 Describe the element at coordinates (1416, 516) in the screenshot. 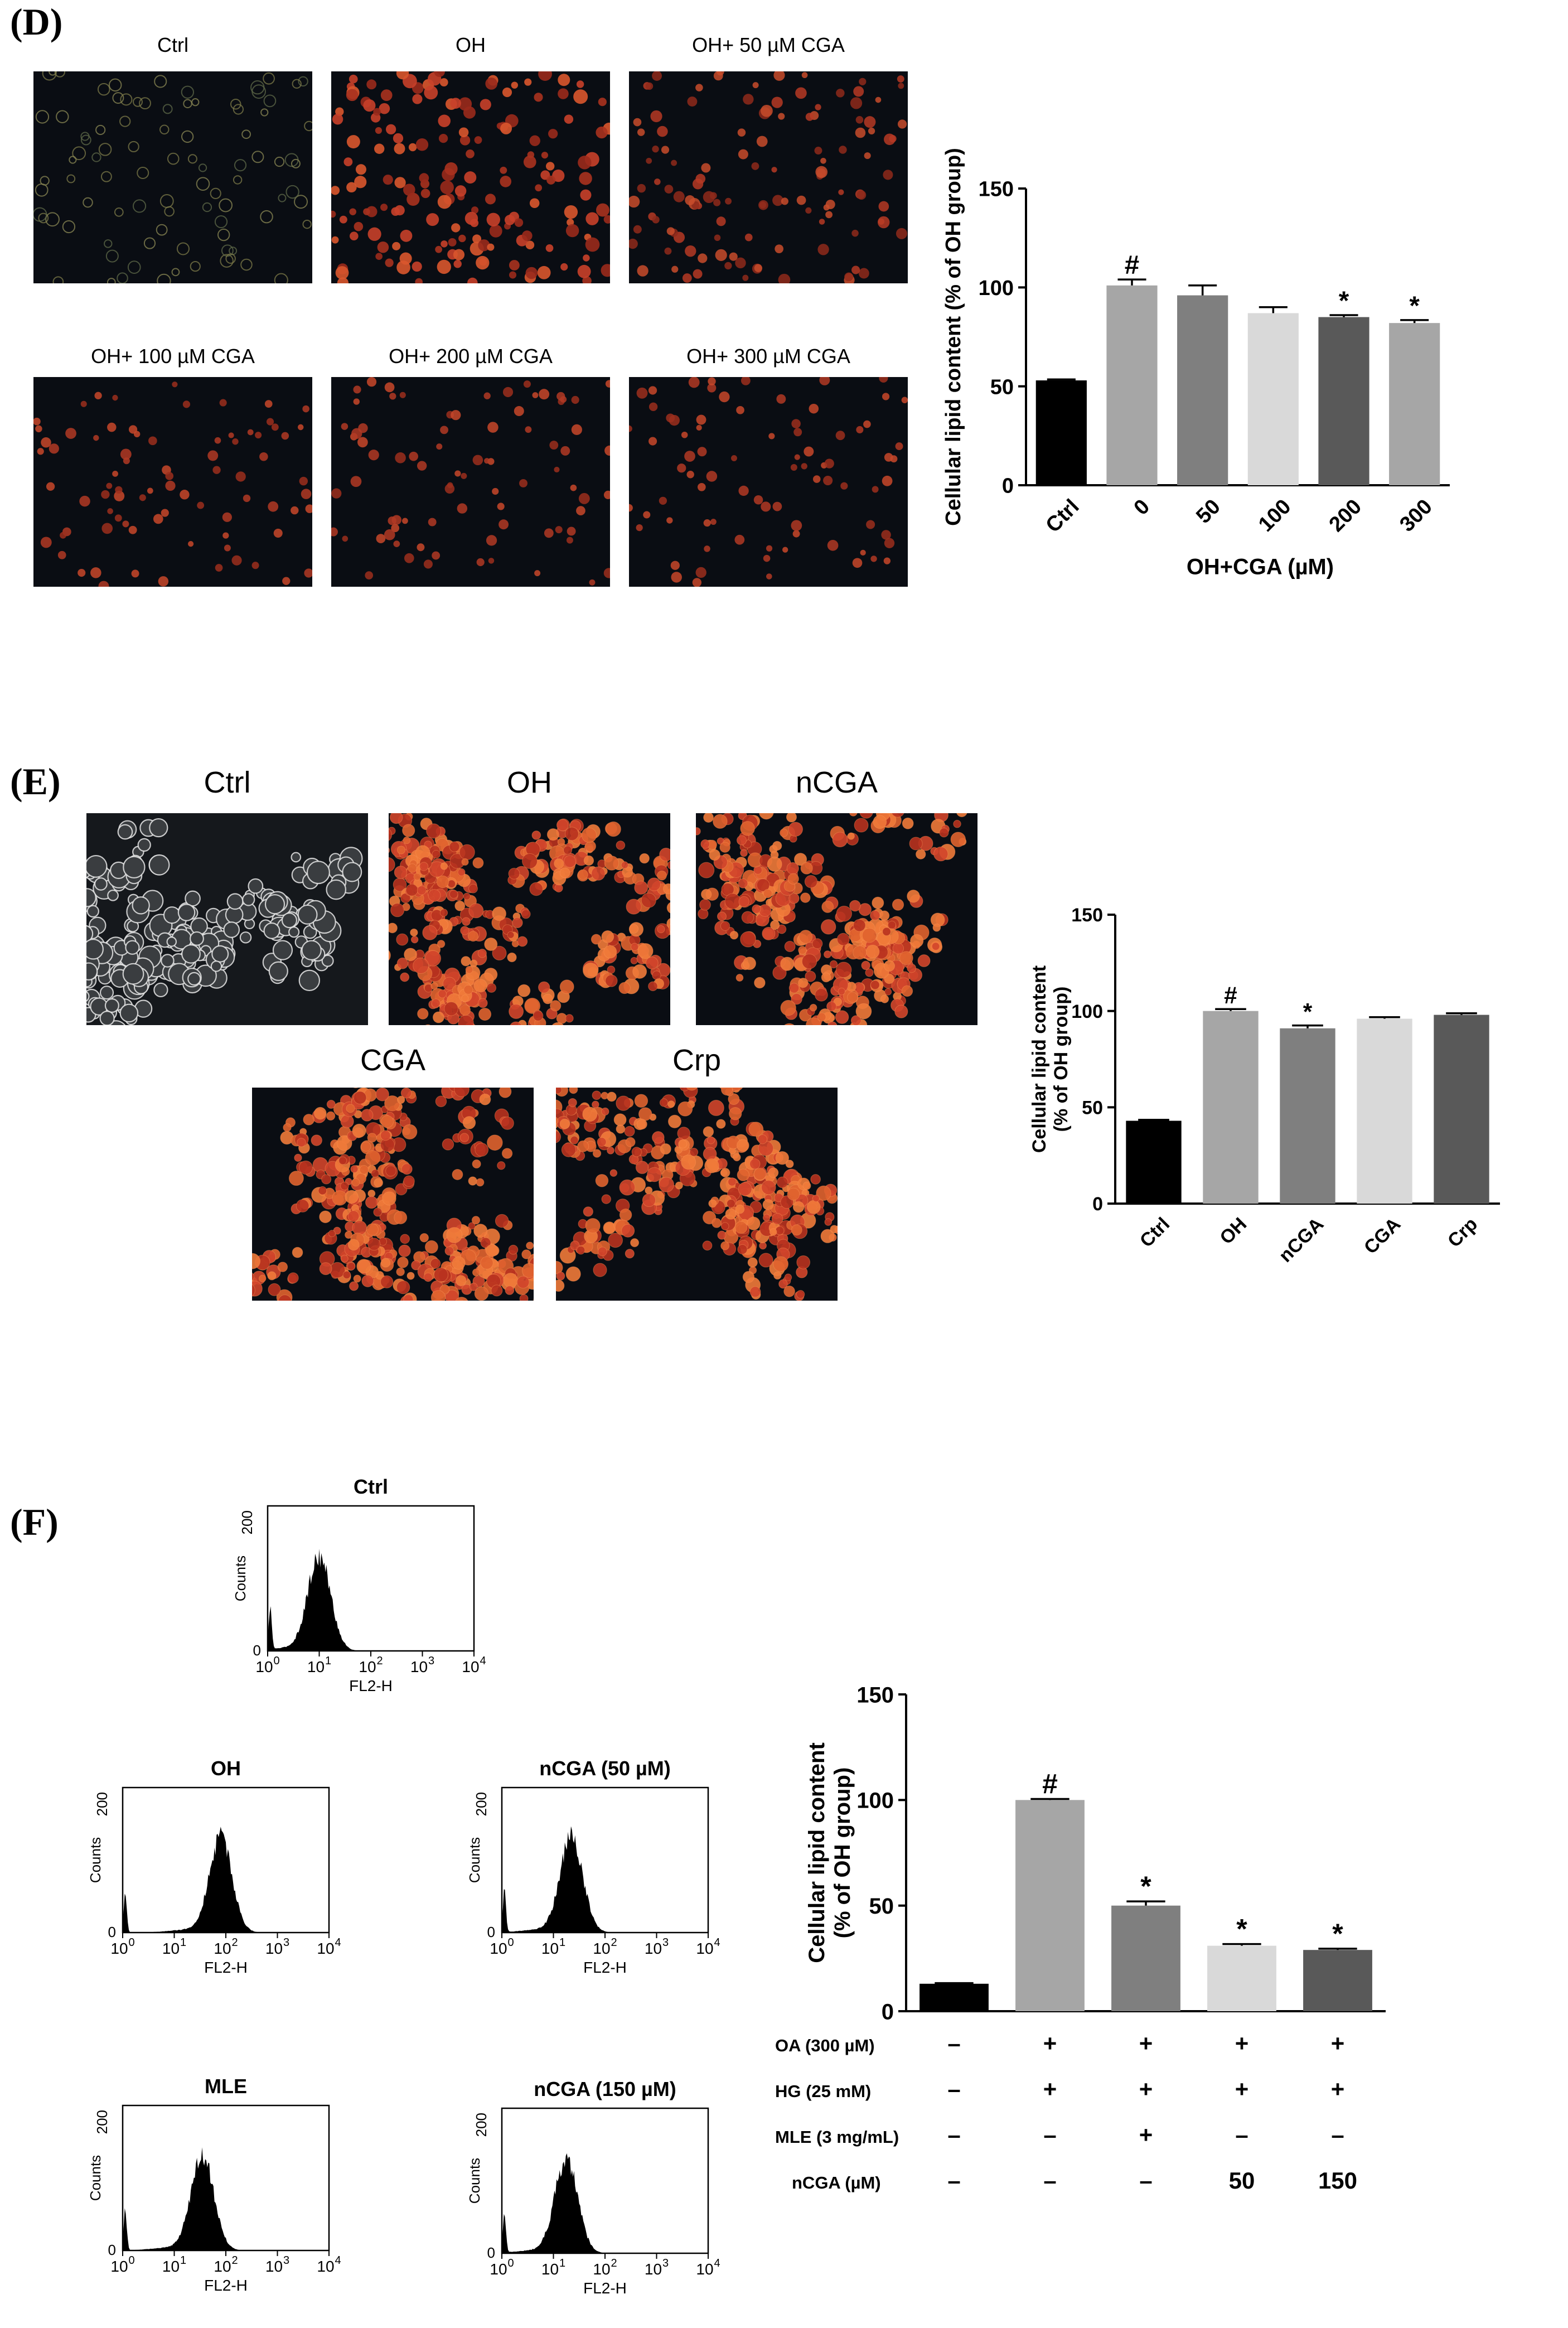

I see `x-tick-label: 300` at that location.